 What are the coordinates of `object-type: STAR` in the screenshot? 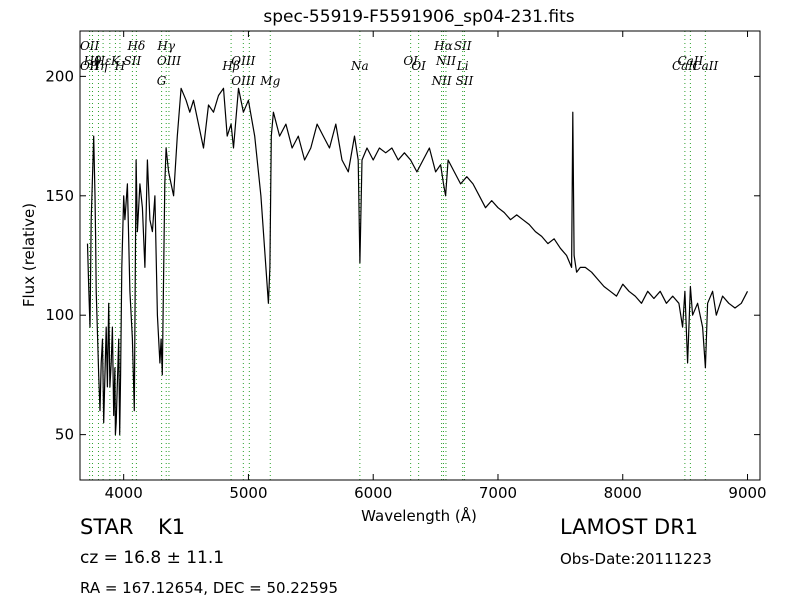 It's located at (107, 527).